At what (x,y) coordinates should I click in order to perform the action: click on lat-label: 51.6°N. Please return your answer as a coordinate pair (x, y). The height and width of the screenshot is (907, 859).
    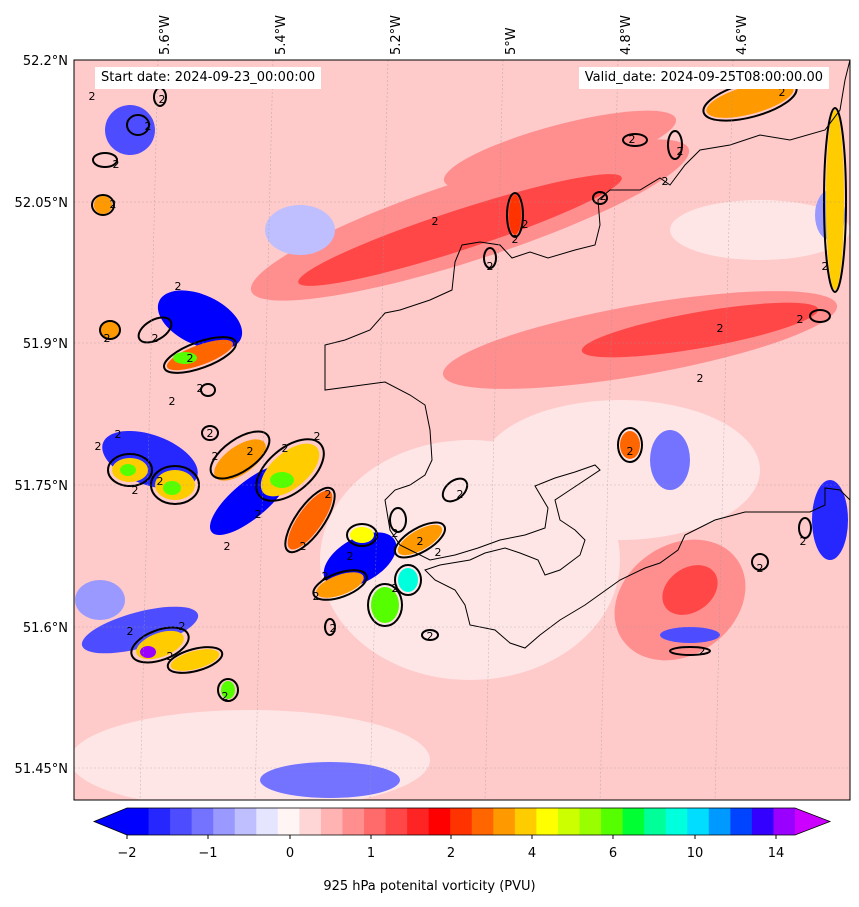
    Looking at the image, I should click on (45, 628).